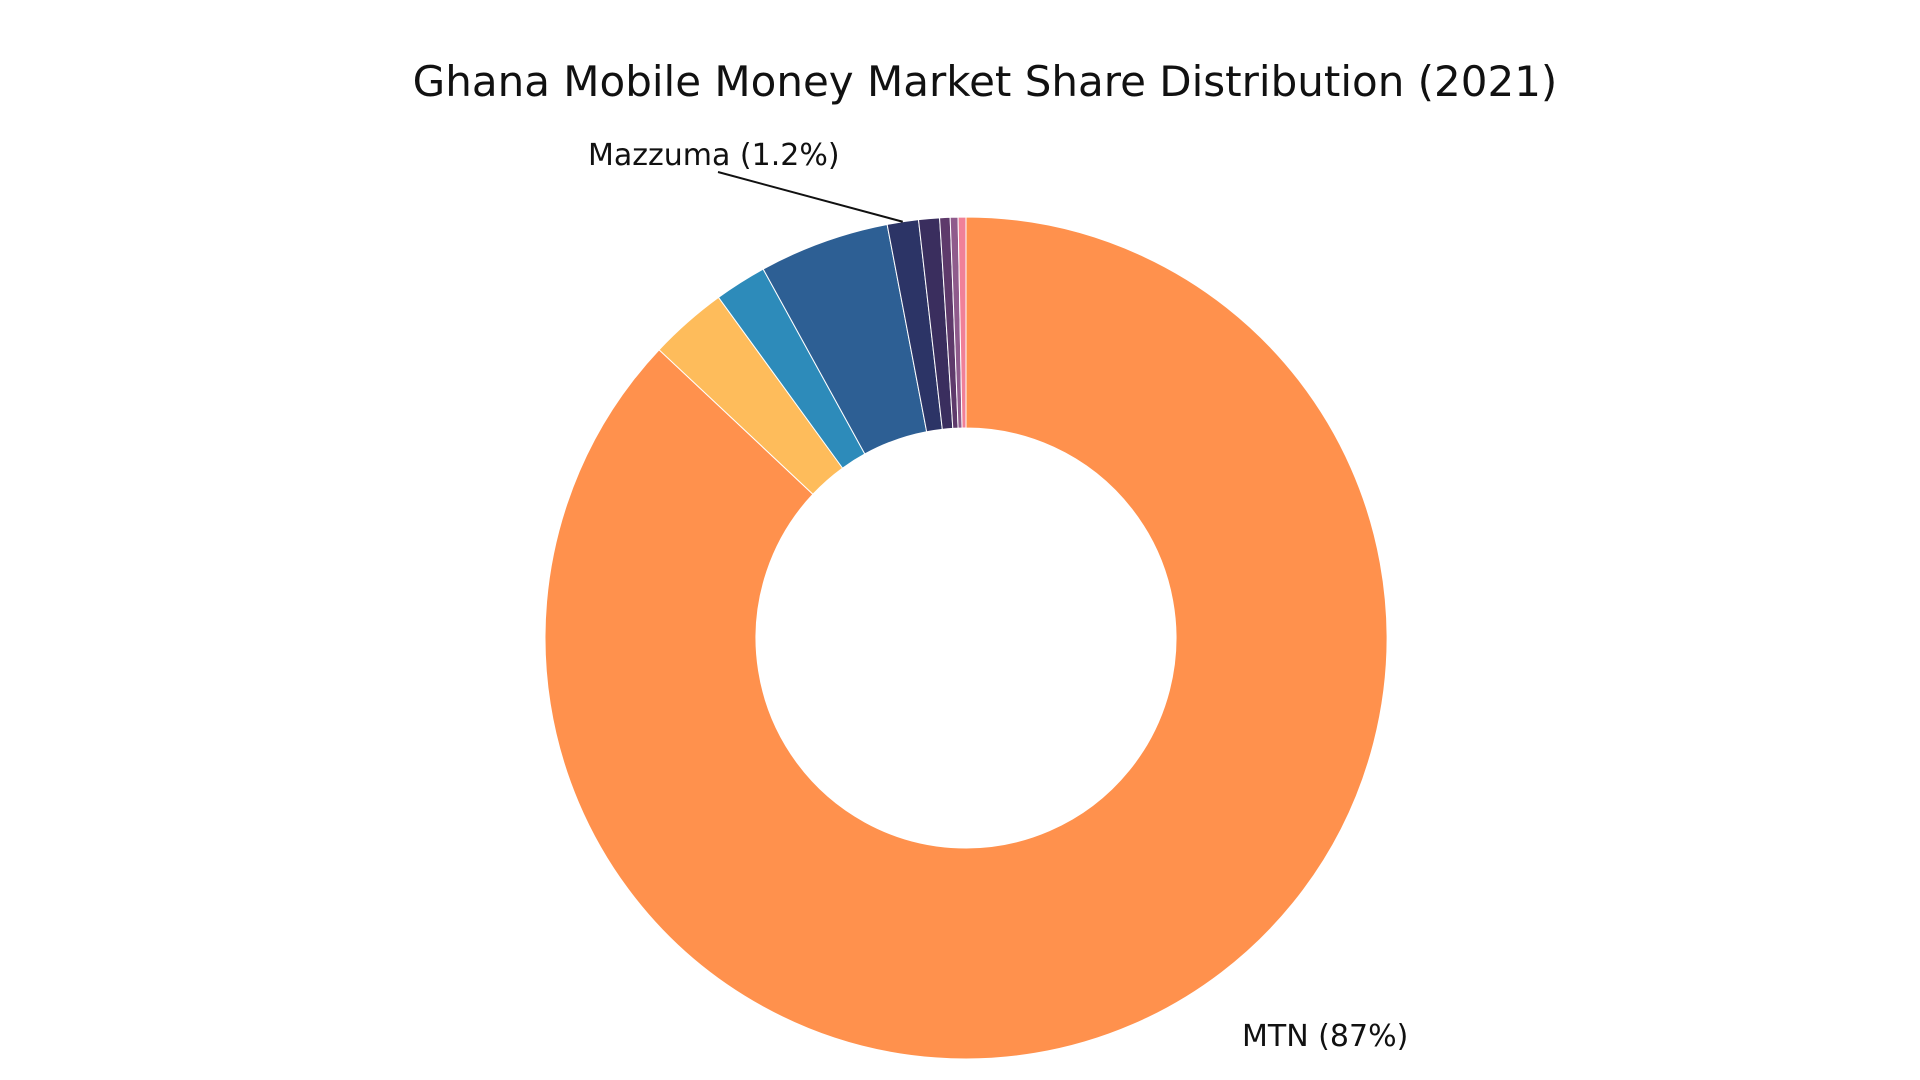 The height and width of the screenshot is (1080, 1920). I want to click on slice-label-mtn: MTN (87%), so click(1325, 1036).